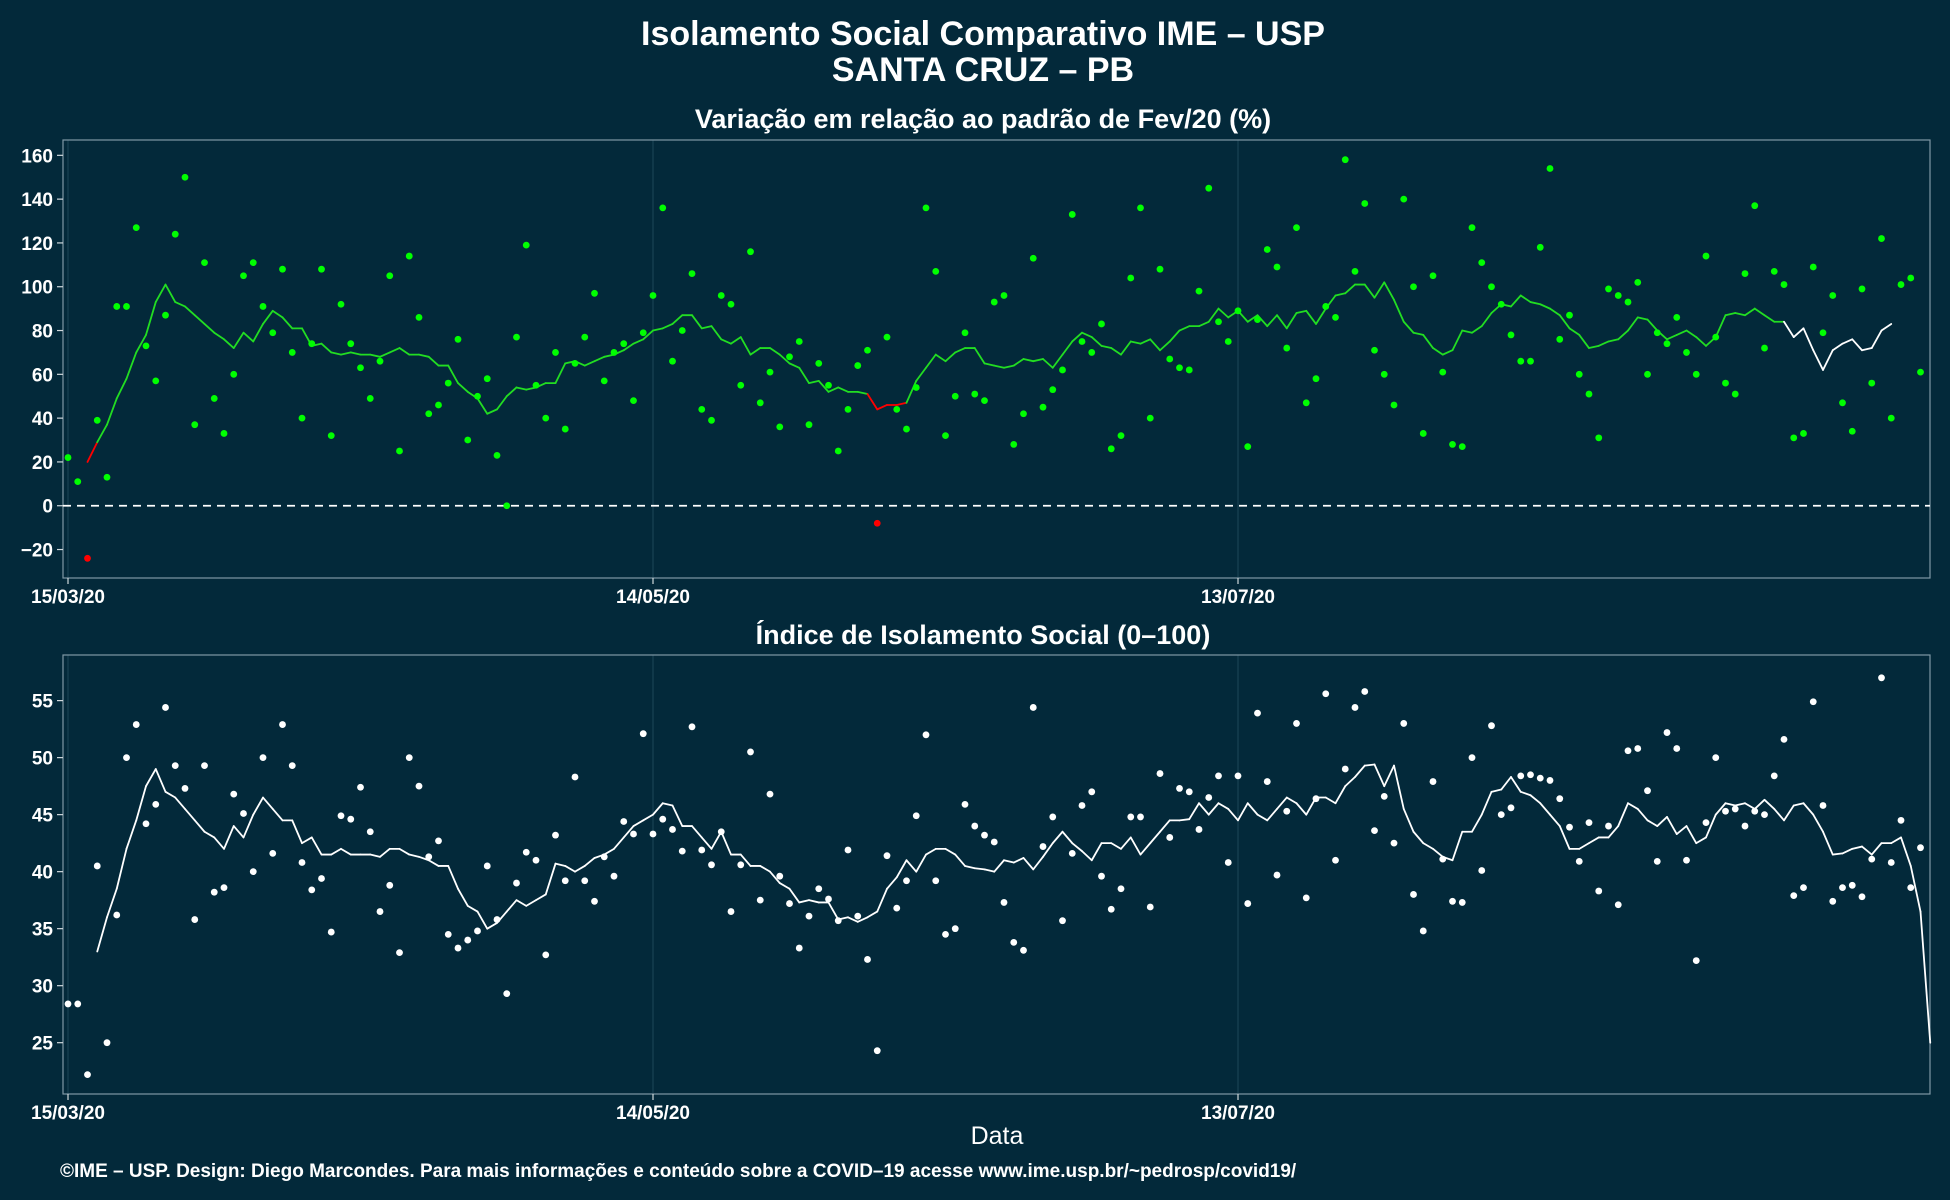 The width and height of the screenshot is (1950, 1200). What do you see at coordinates (42, 987) in the screenshot?
I see `p2-y-tick-label-1: 30` at bounding box center [42, 987].